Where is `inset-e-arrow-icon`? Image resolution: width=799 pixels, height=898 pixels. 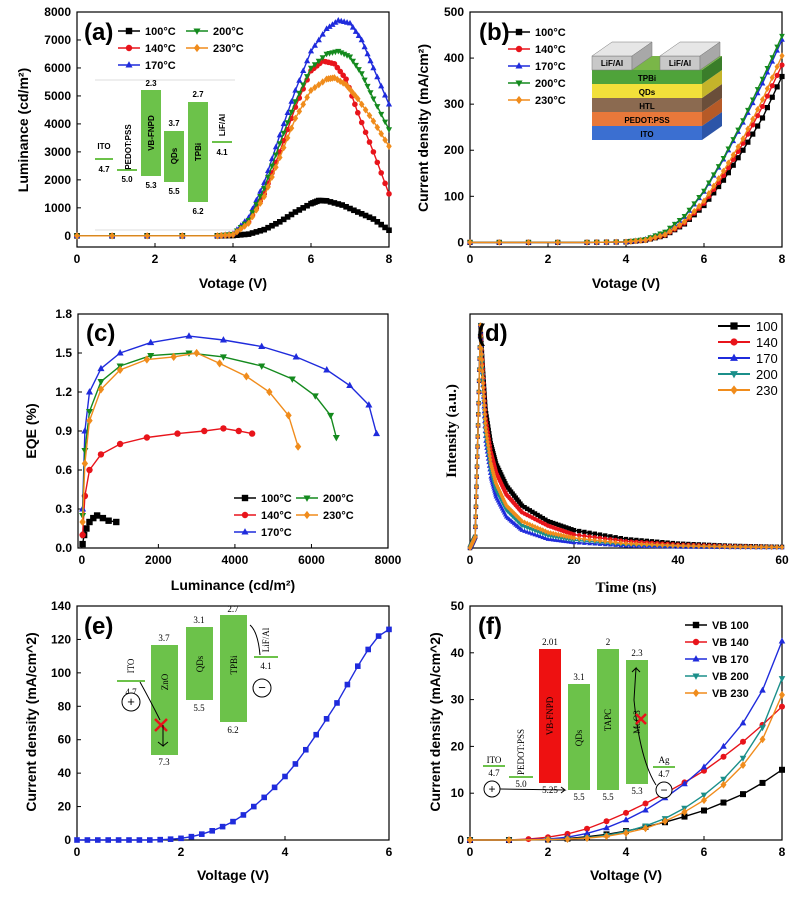 inset-e-arrow-icon is located at coordinates (163, 736).